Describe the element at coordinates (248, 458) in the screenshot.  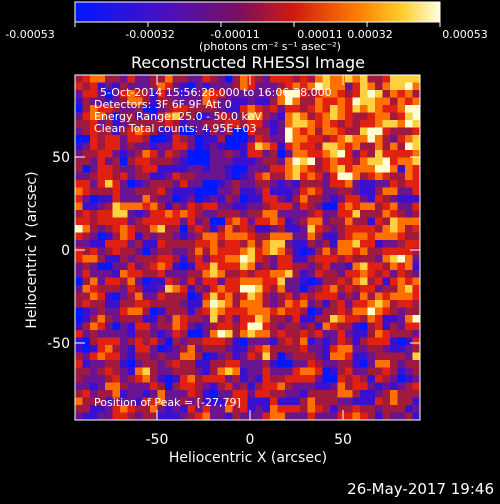
I see `x-axis-label: Heliocentric X (arcsec)` at that location.